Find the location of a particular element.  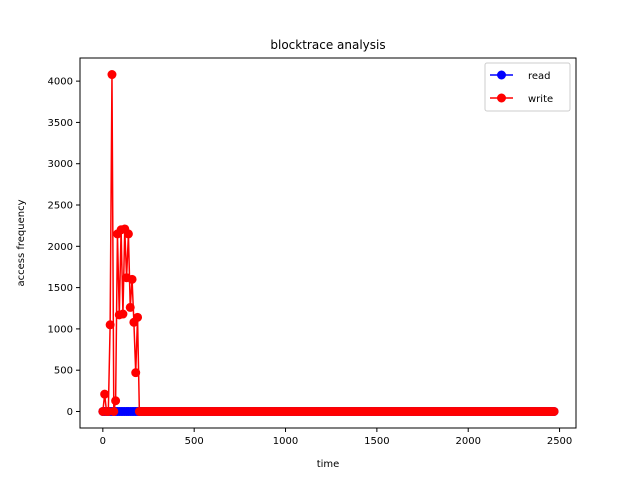

x-tick-label: 500 is located at coordinates (194, 441).